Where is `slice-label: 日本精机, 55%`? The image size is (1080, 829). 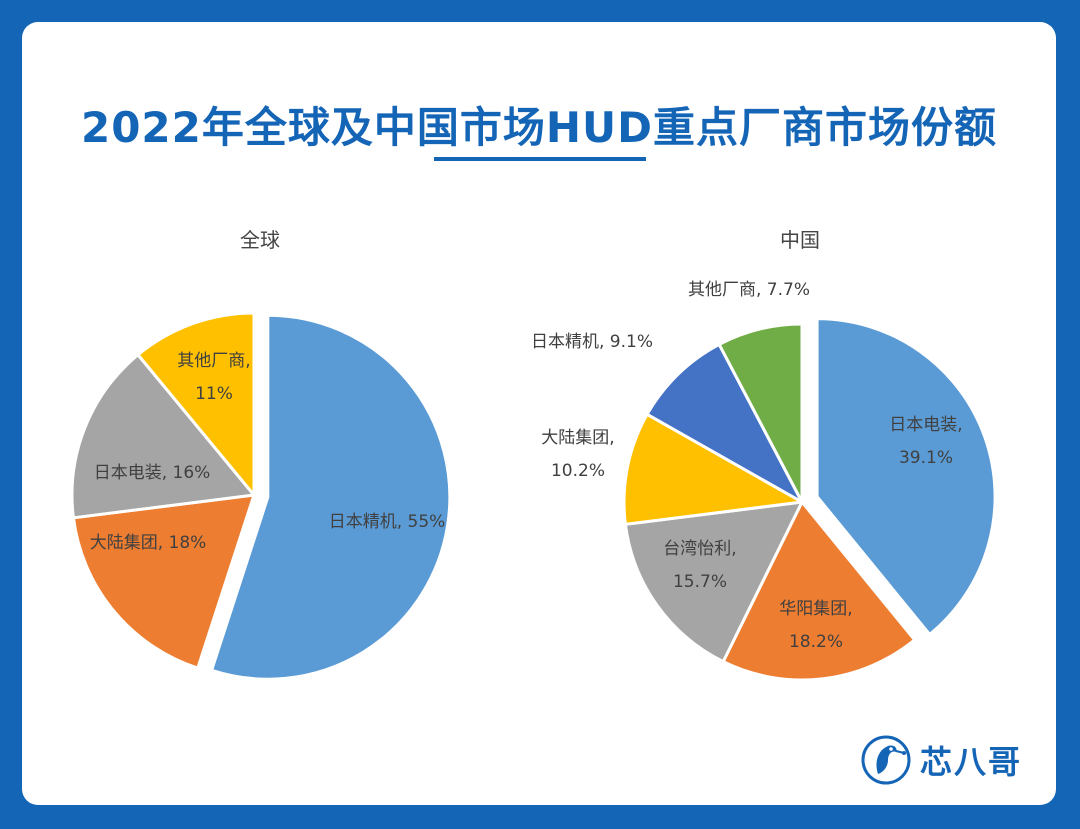
slice-label: 日本精机, 55% is located at coordinates (387, 522).